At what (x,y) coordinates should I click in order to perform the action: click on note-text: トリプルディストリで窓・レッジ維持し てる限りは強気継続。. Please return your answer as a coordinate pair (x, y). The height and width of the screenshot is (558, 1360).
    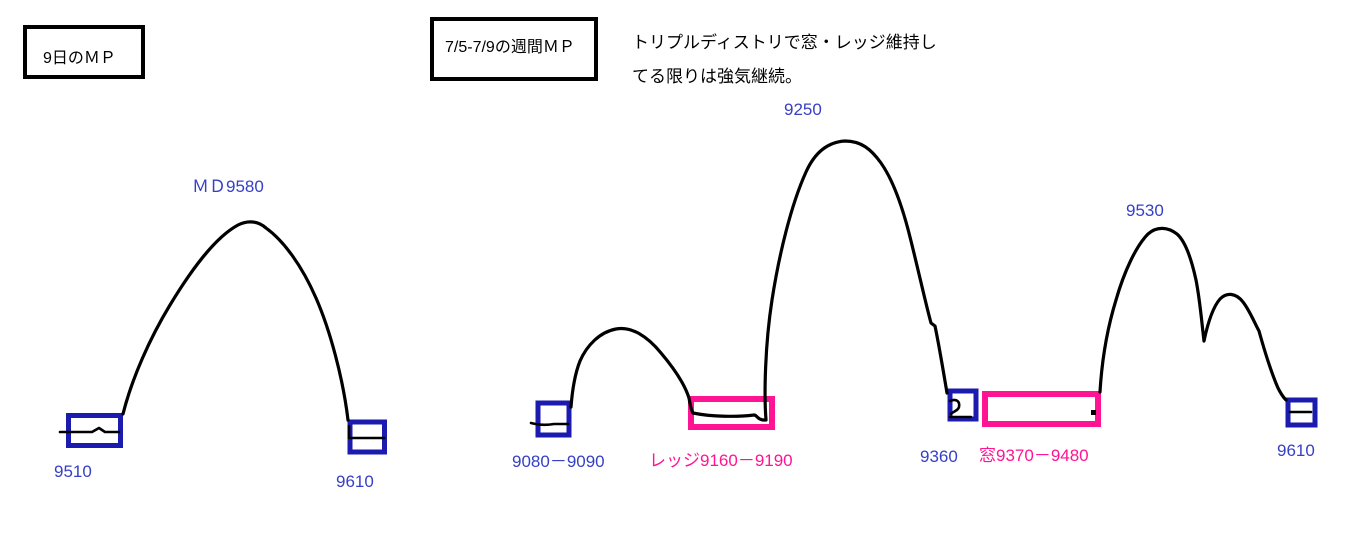
    Looking at the image, I should click on (784, 60).